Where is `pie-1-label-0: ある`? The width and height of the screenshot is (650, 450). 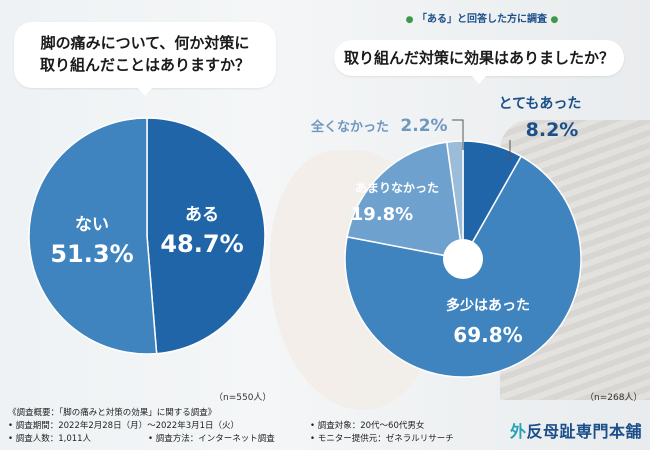 pie-1-label-0: ある is located at coordinates (202, 215).